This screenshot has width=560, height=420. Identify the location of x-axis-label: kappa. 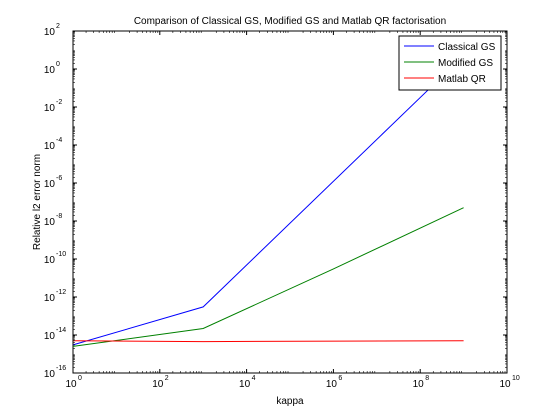
(290, 401).